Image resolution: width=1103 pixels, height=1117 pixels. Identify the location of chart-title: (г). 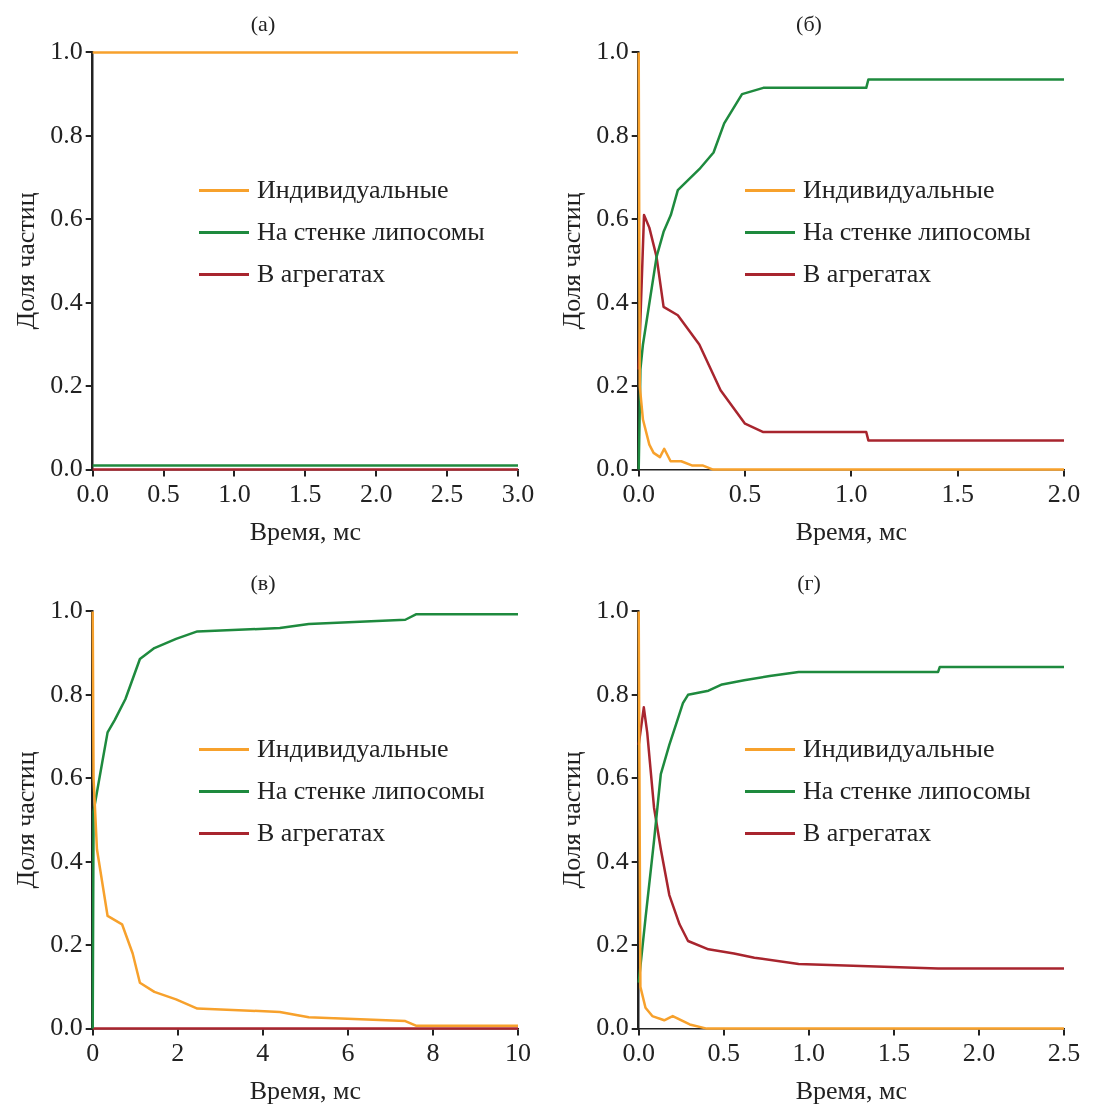
(809, 582).